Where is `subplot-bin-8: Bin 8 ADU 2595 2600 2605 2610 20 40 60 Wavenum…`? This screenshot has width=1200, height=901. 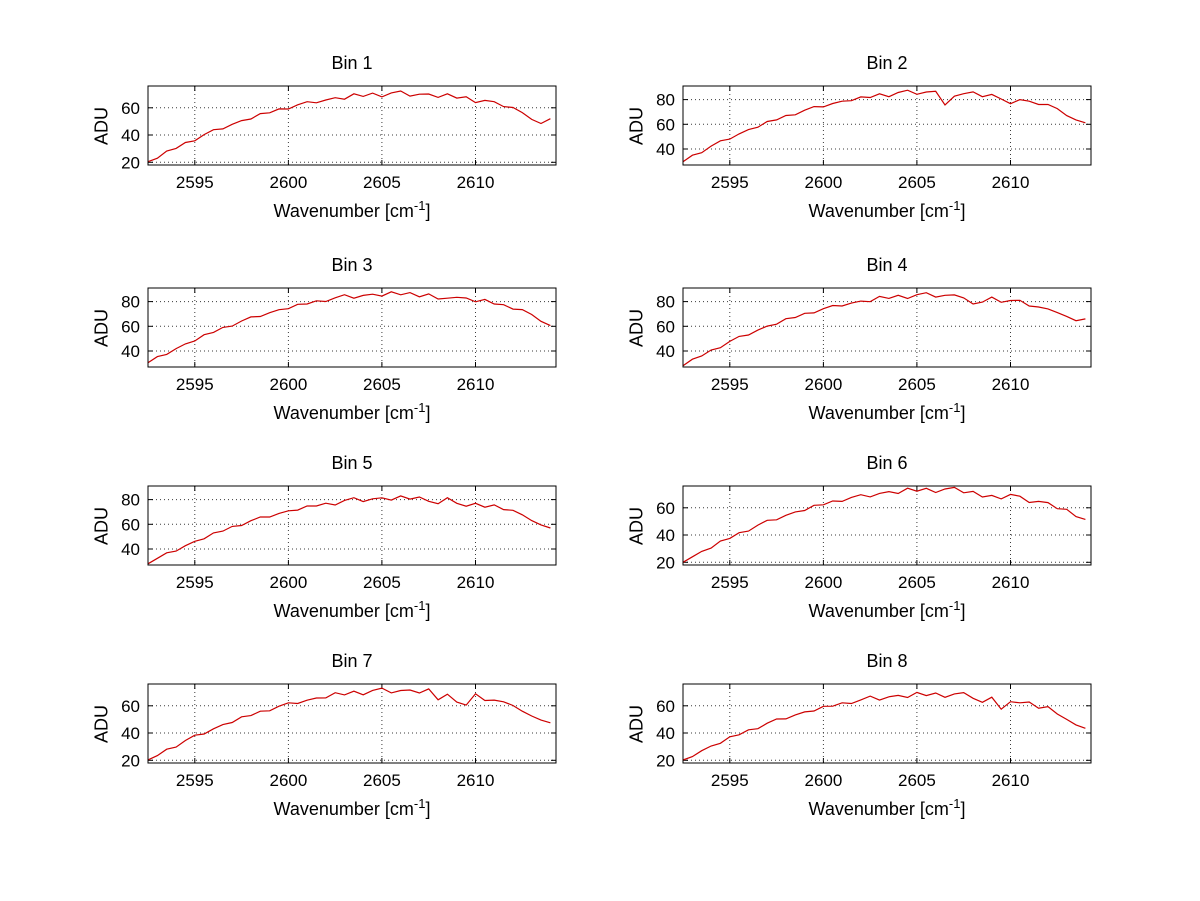
subplot-bin-8: Bin 8 ADU 2595 2600 2605 2610 20 40 60 Wavenum… is located at coordinates (858, 738).